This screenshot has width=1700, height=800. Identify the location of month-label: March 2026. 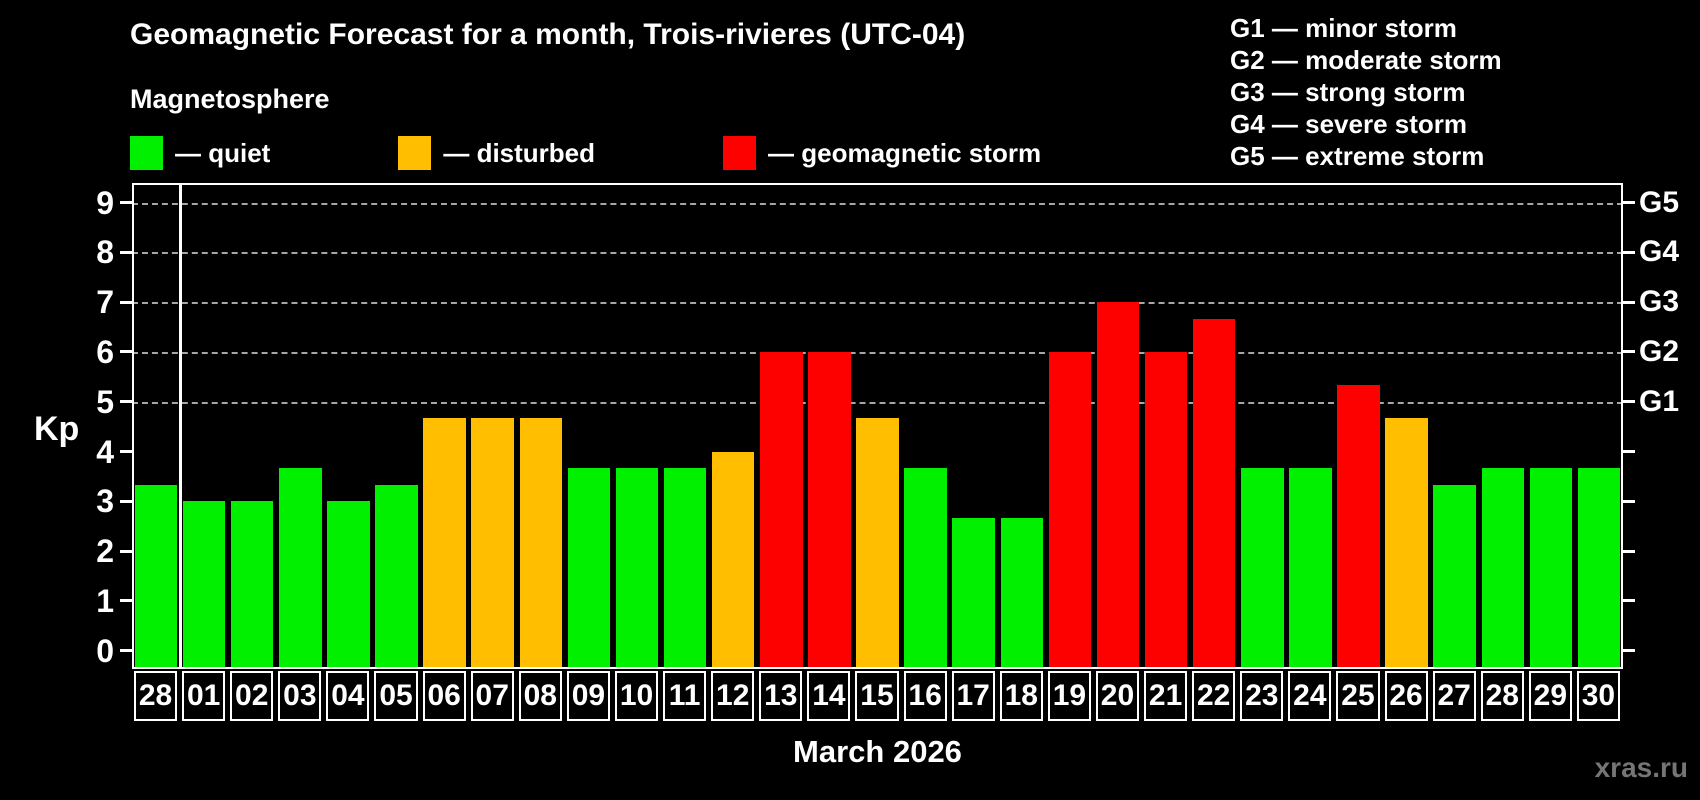
(877, 751).